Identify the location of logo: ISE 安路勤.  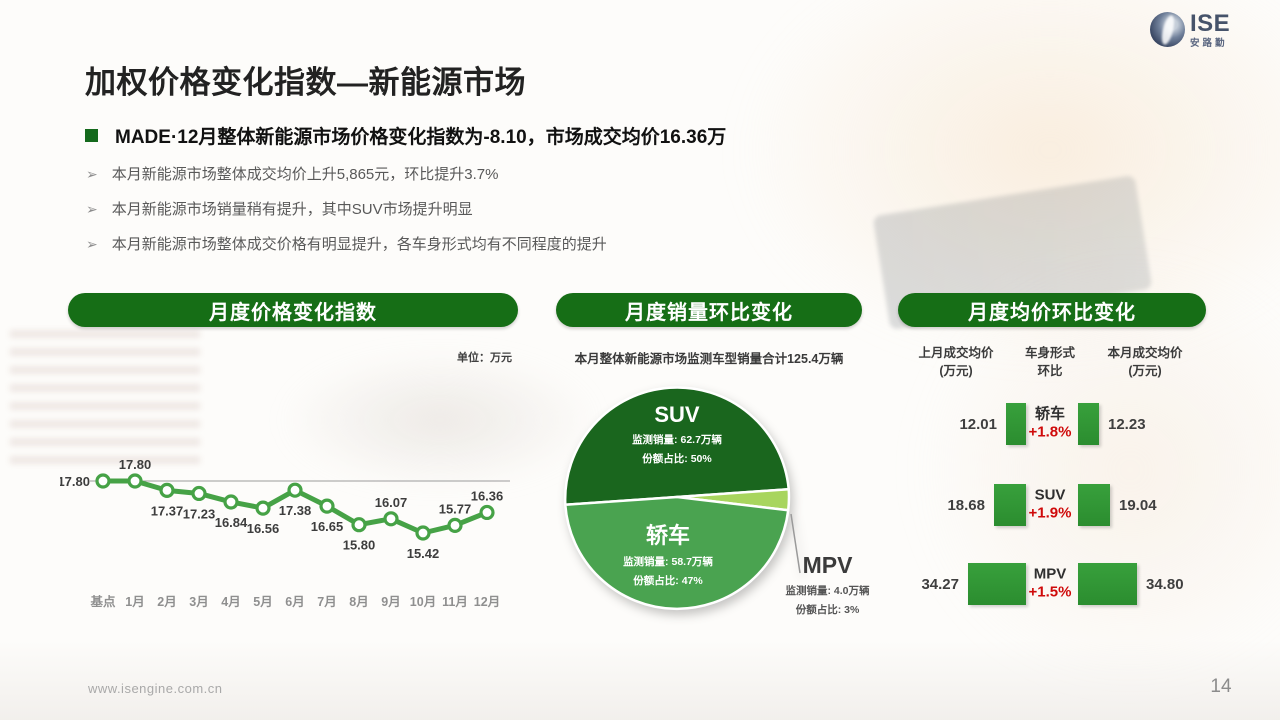
(1190, 30).